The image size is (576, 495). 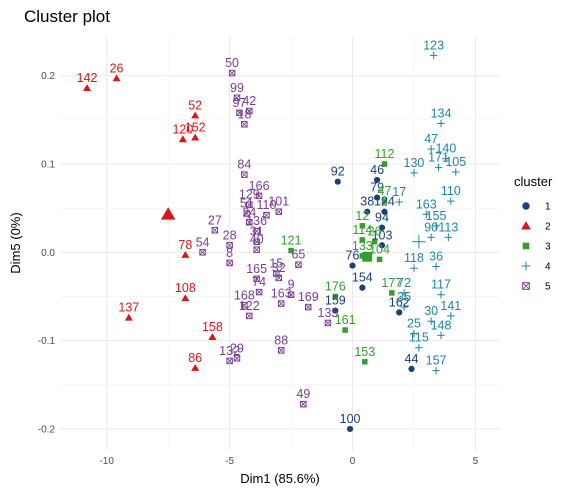 What do you see at coordinates (48, 165) in the screenshot?
I see `y-tick-label: 0.1` at bounding box center [48, 165].